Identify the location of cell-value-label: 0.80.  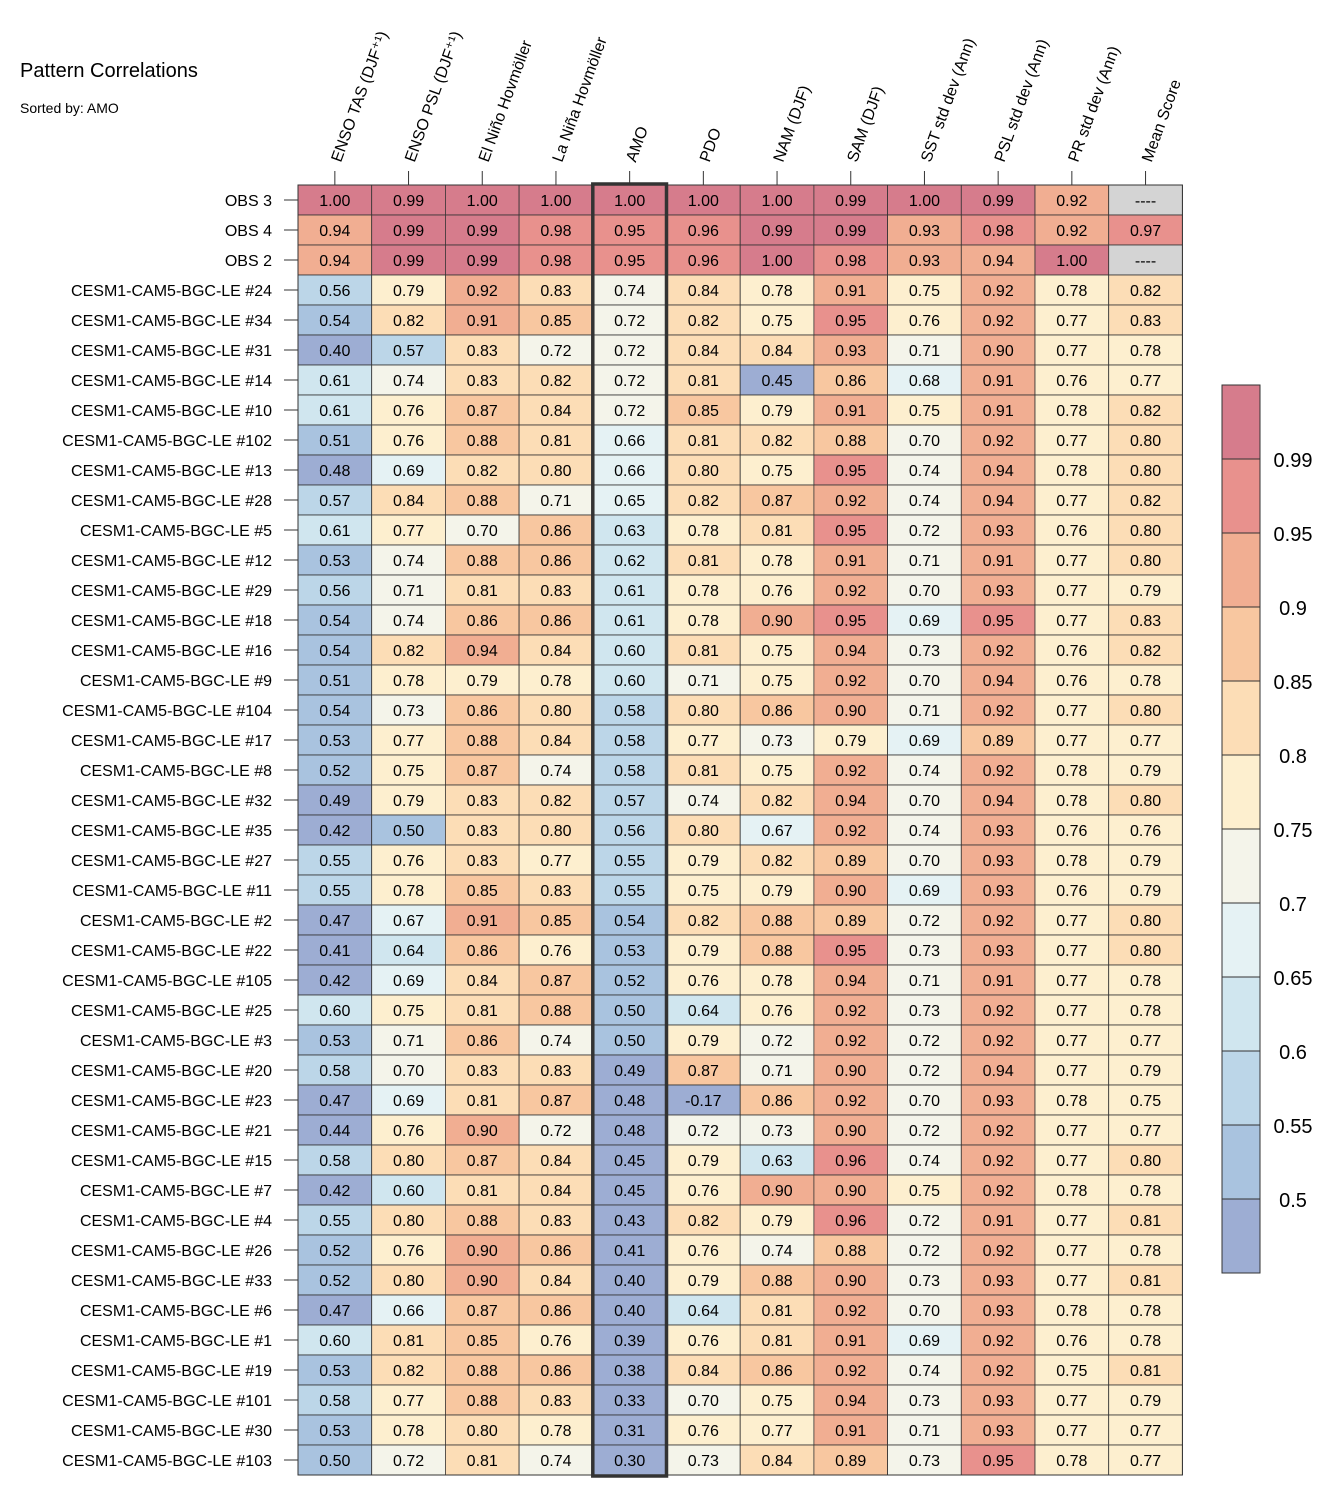
(1145, 441).